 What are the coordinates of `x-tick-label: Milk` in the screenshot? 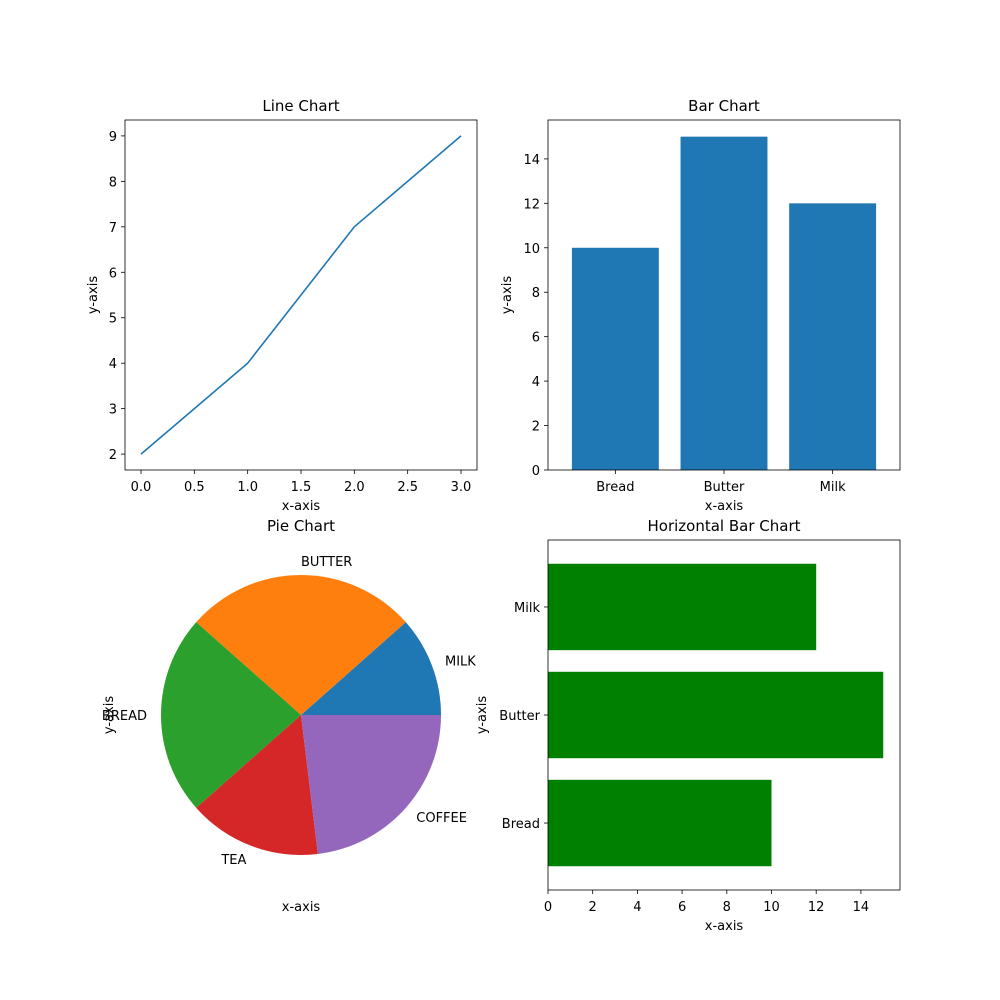 It's located at (833, 487).